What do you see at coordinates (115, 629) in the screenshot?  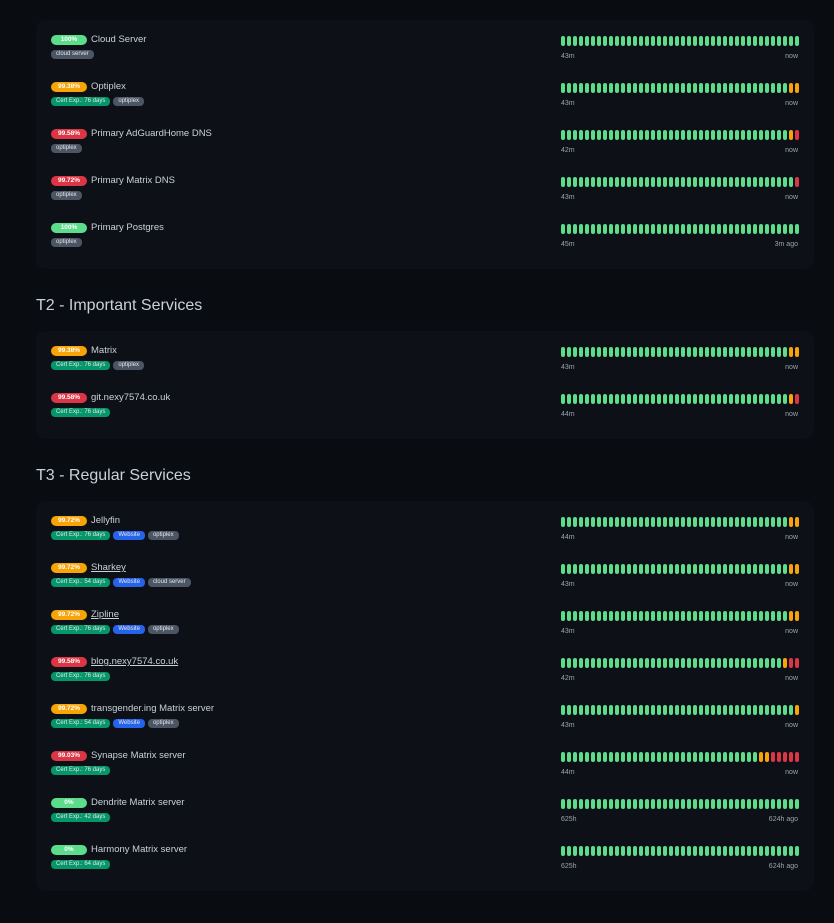 I see `tag-list: Cert Exp.: 76 days Website optiplex` at bounding box center [115, 629].